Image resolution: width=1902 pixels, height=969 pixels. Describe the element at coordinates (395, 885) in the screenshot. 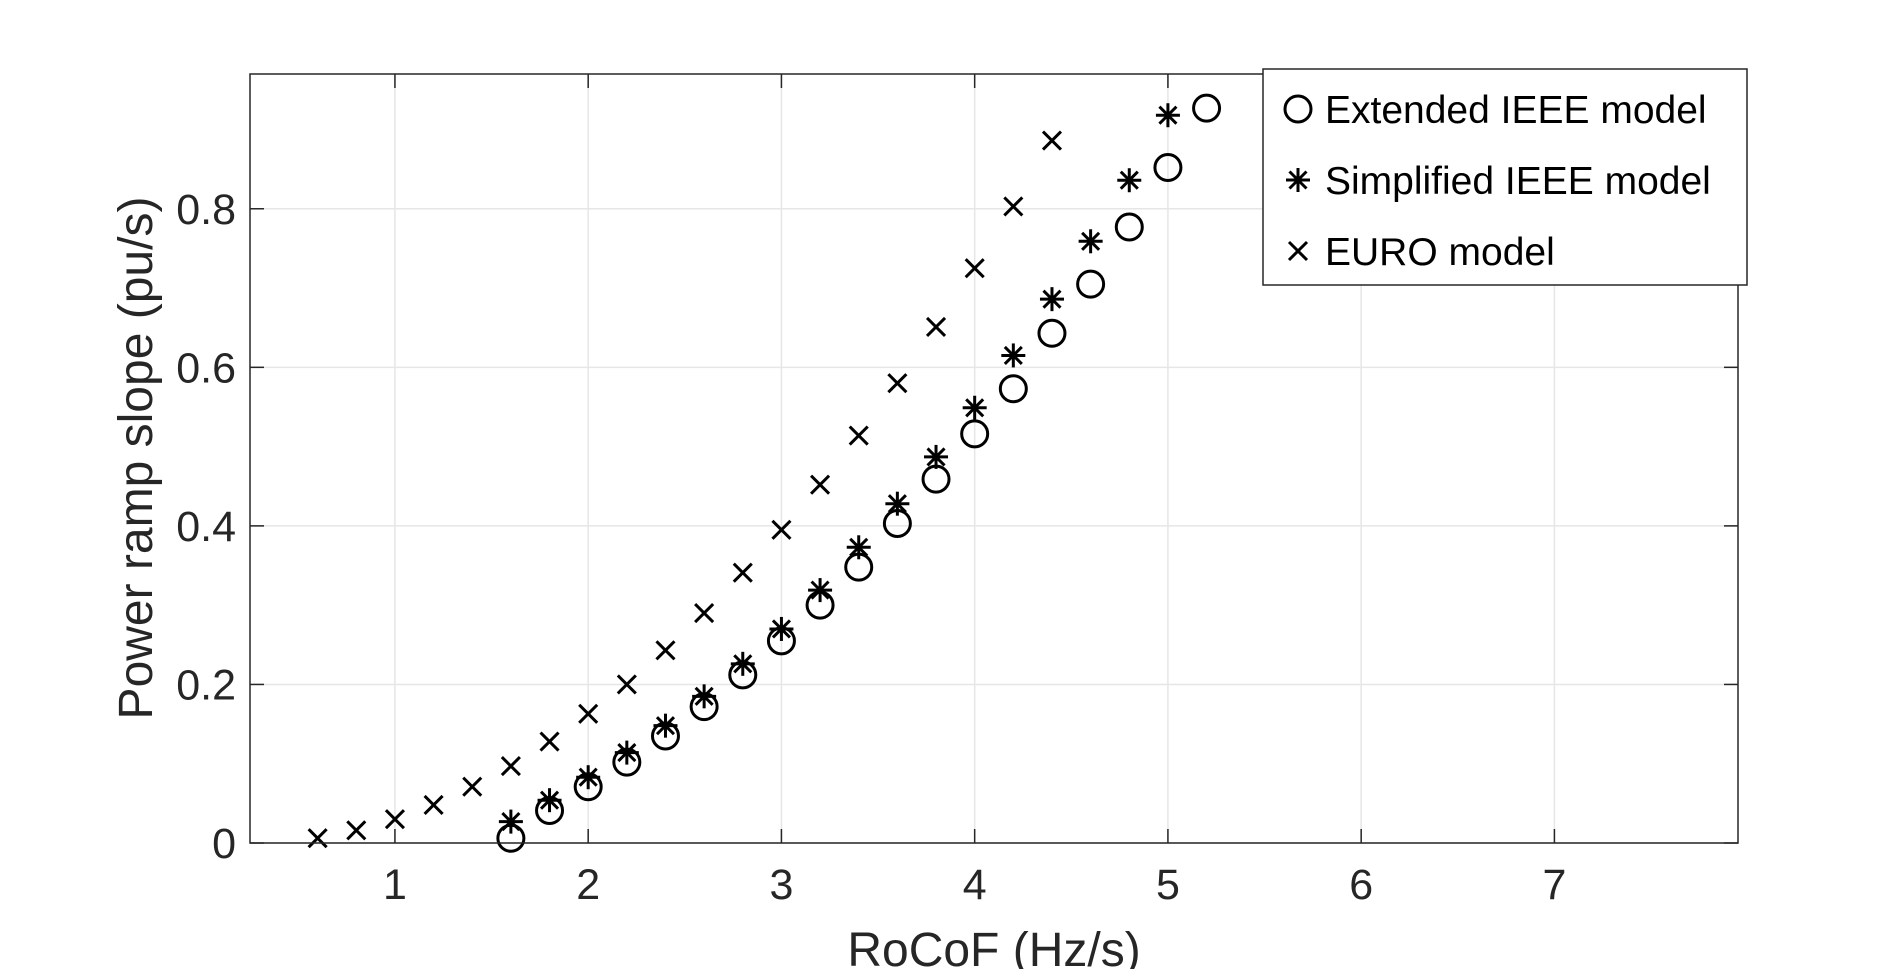

I see `x-tick-label: 1` at that location.